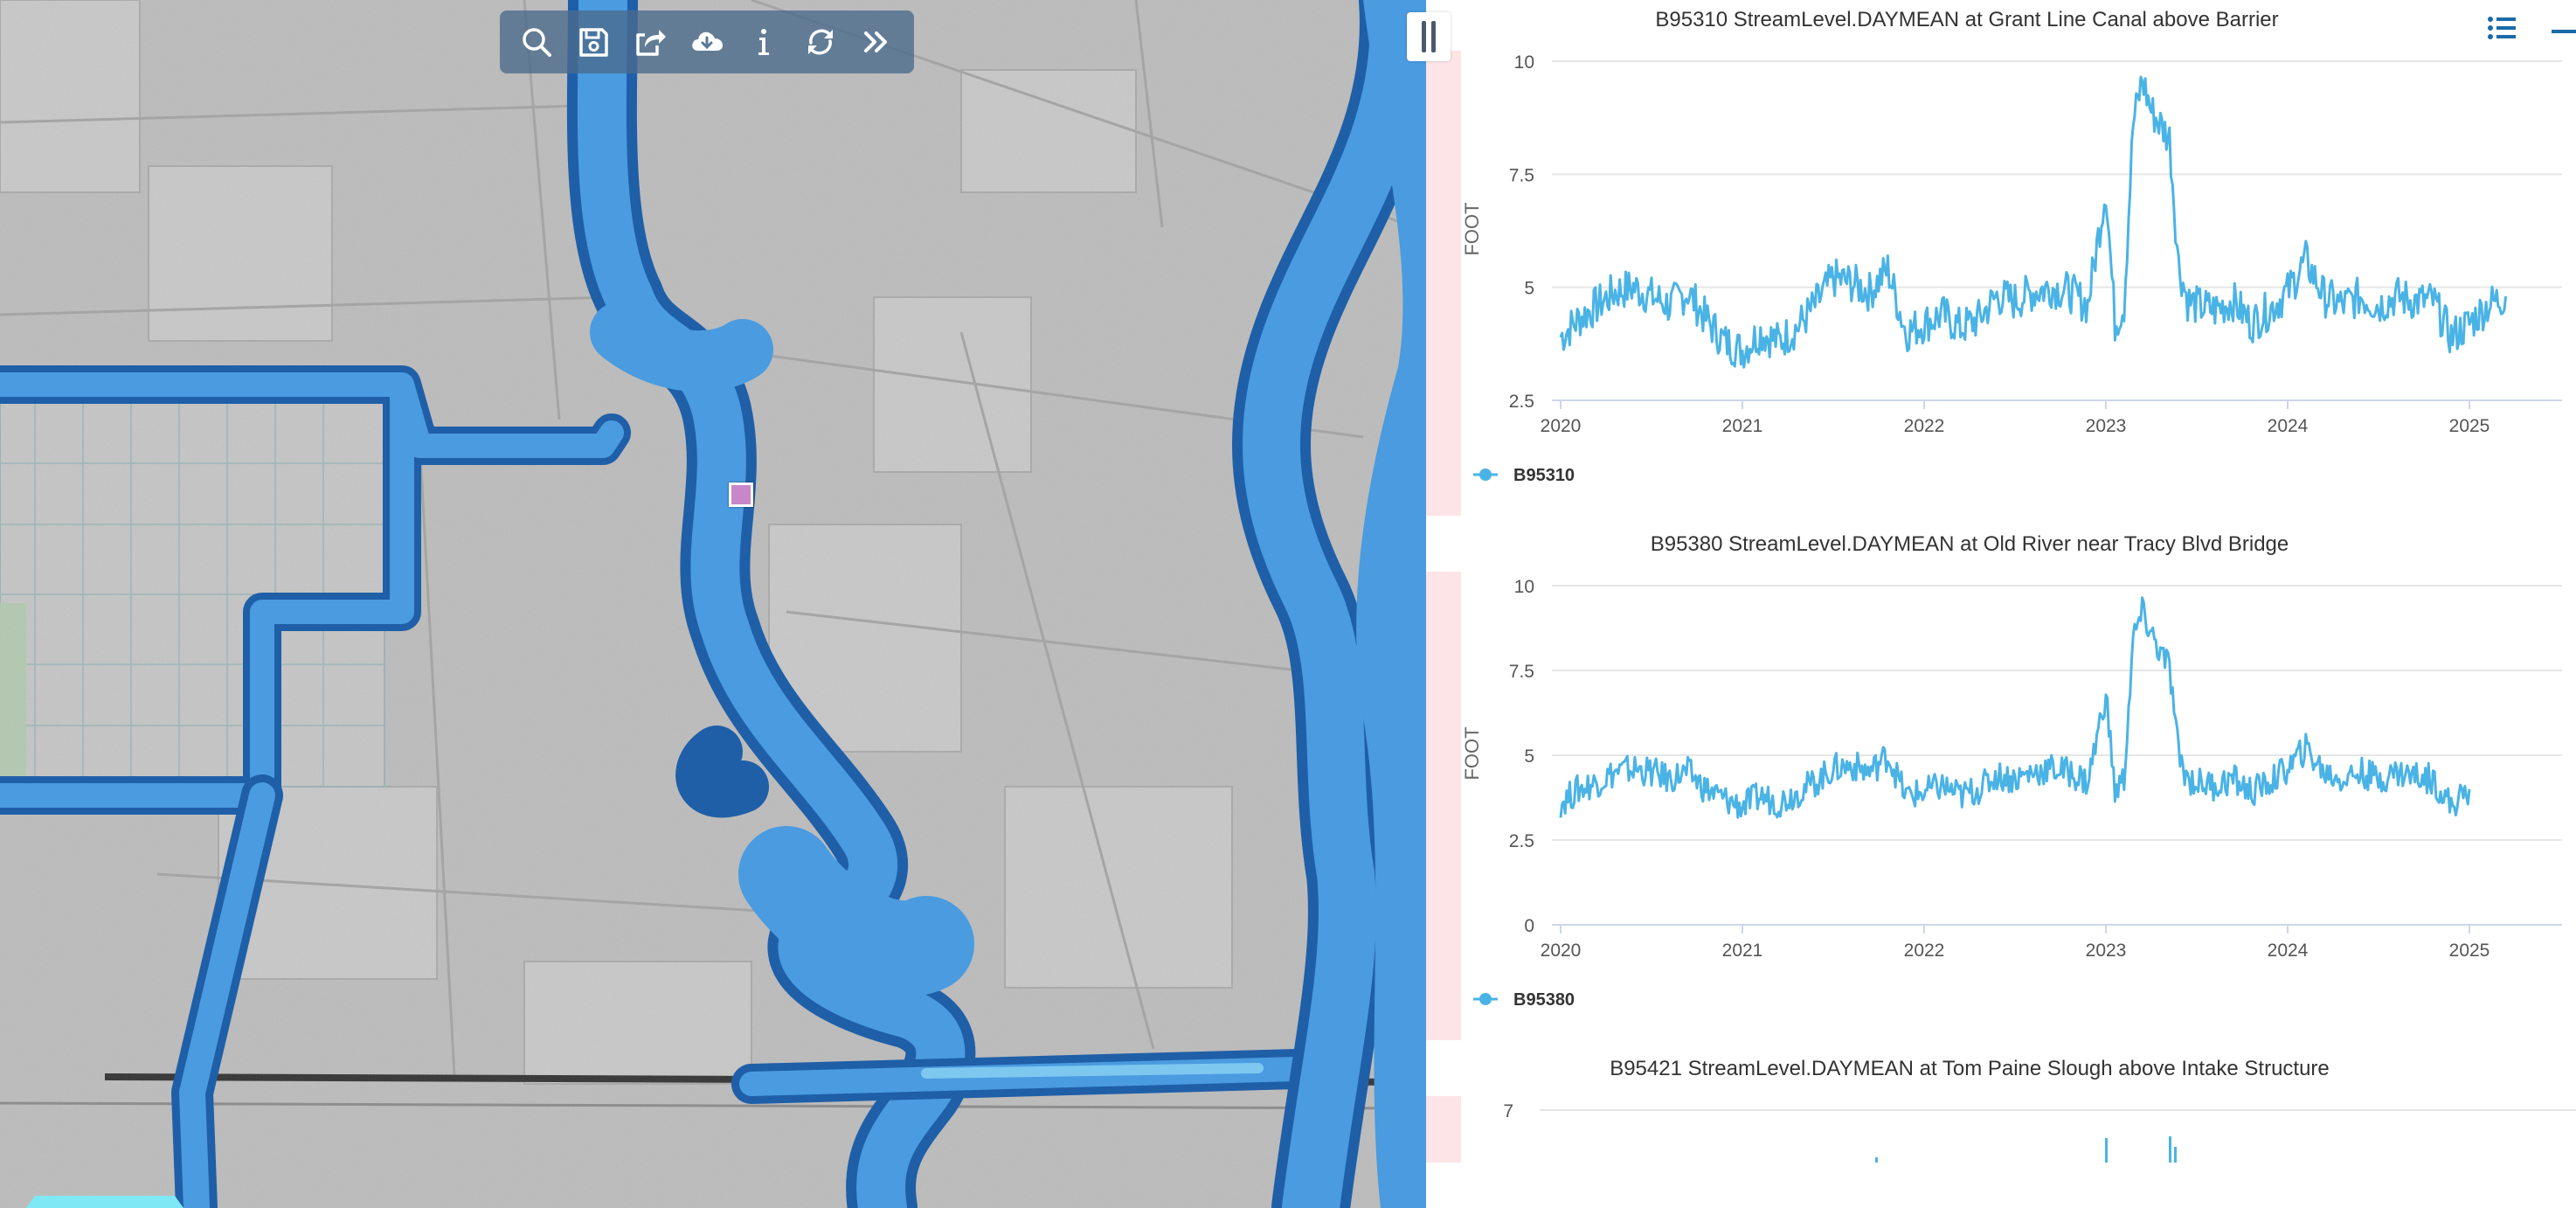 The image size is (2576, 1208). Describe the element at coordinates (2015, 707) in the screenshot. I see `series-line-B95380` at that location.